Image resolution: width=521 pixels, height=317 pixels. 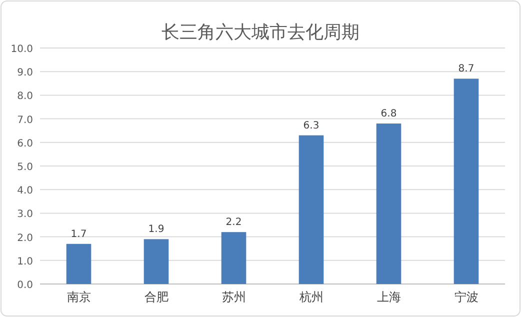 I want to click on y-tick-label: 2.0, so click(x=25, y=238).